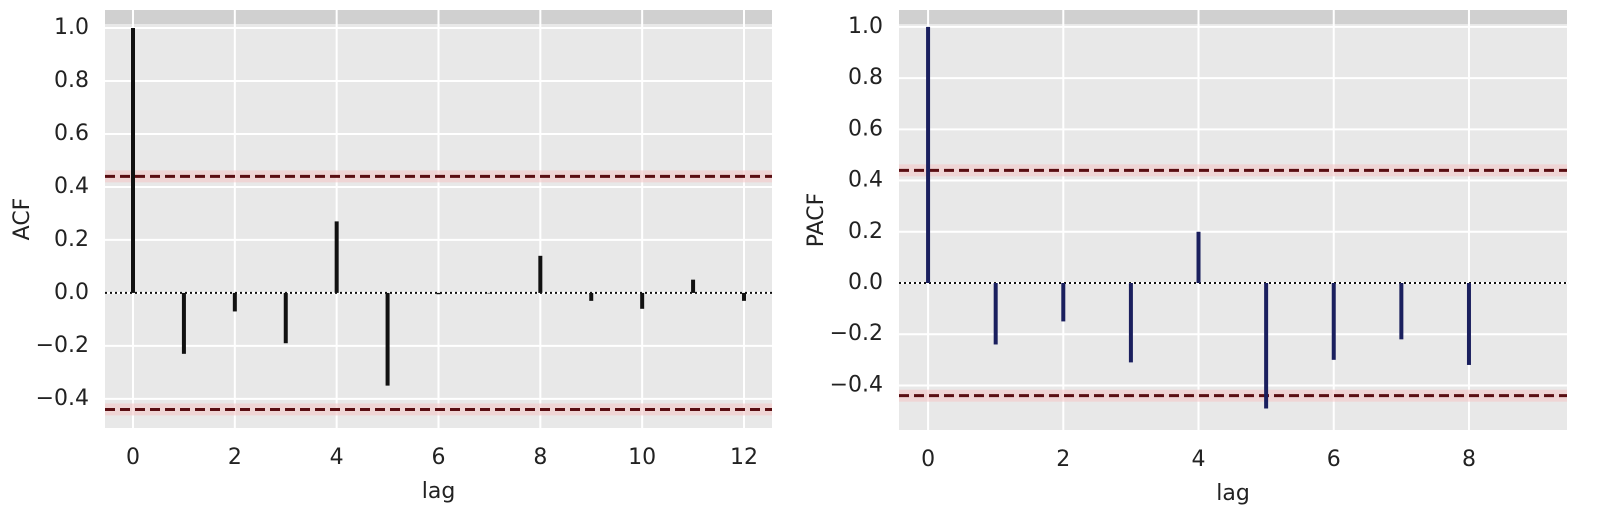  What do you see at coordinates (1233, 17) in the screenshot?
I see `plot-top-strip` at bounding box center [1233, 17].